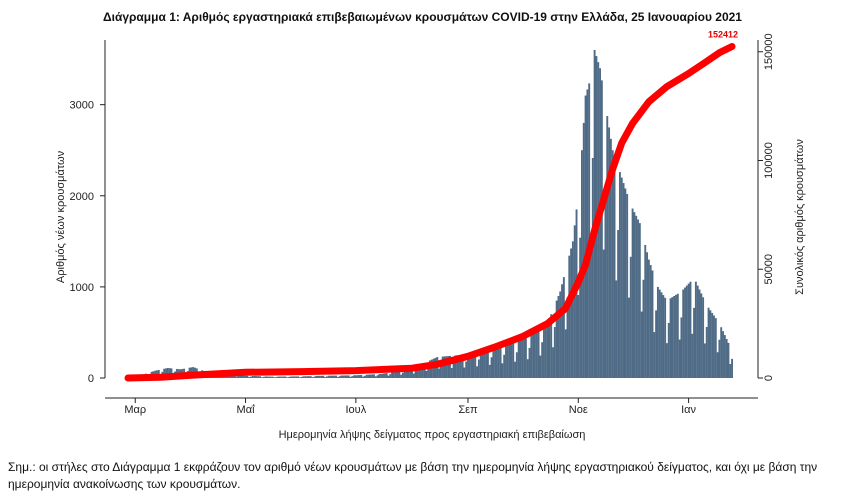 The width and height of the screenshot is (845, 500). Describe the element at coordinates (769, 51) in the screenshot. I see `y-right-tick-label: 150000` at that location.